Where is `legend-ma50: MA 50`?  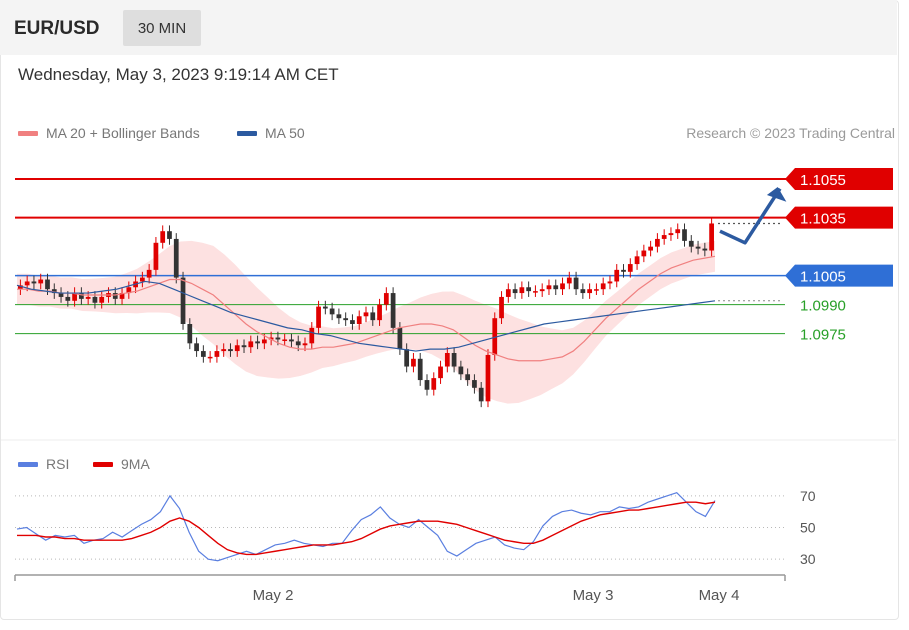 legend-ma50: MA 50 is located at coordinates (271, 133).